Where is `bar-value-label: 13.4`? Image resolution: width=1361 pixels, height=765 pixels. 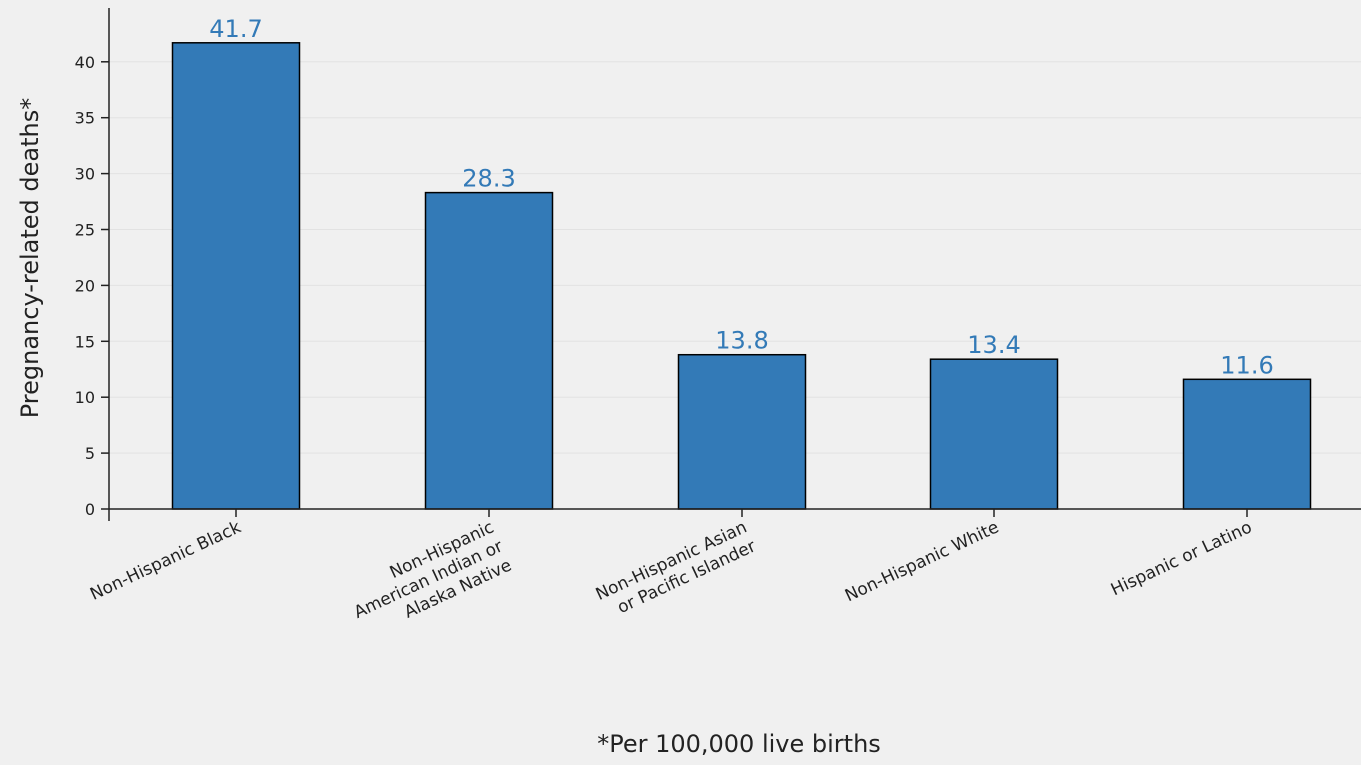
bar-value-label: 13.4 is located at coordinates (993, 345).